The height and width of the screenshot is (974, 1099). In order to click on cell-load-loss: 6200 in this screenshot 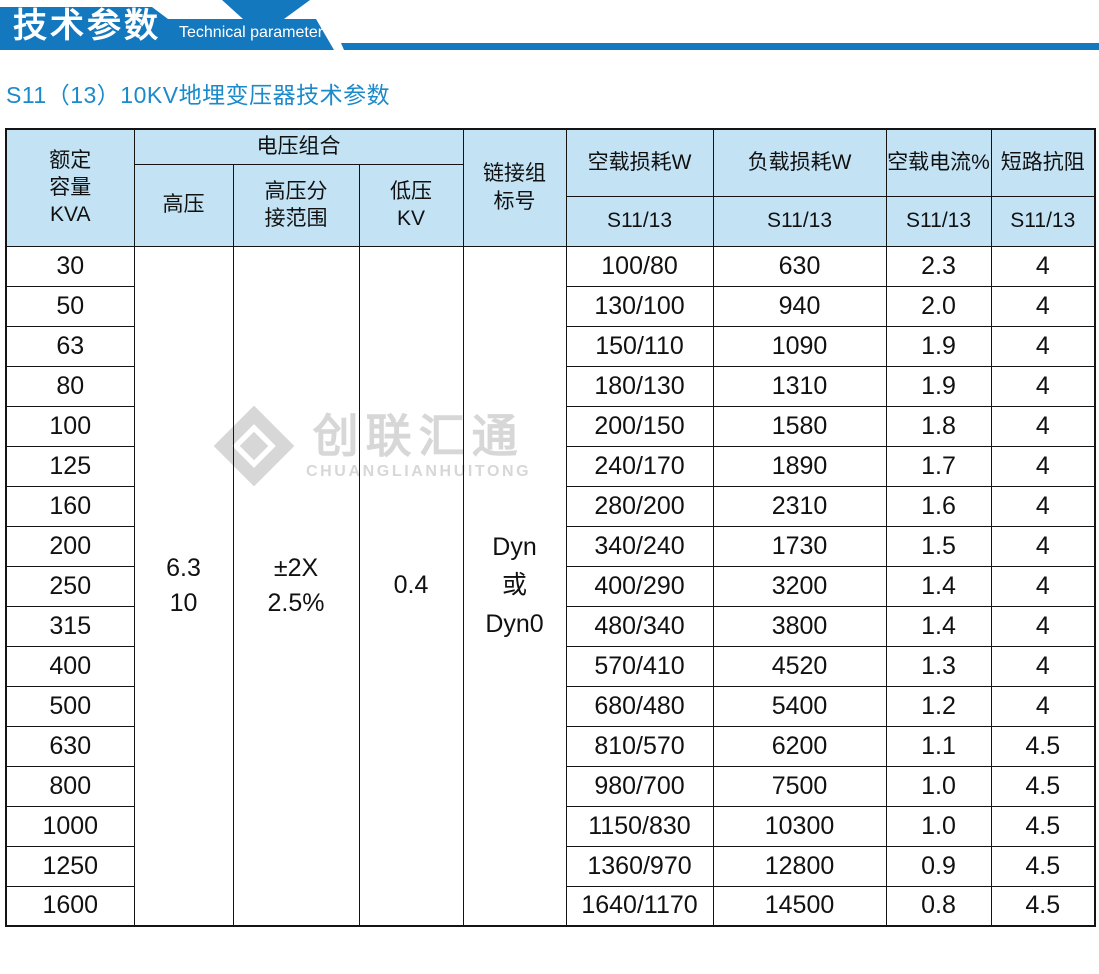, I will do `click(799, 746)`.